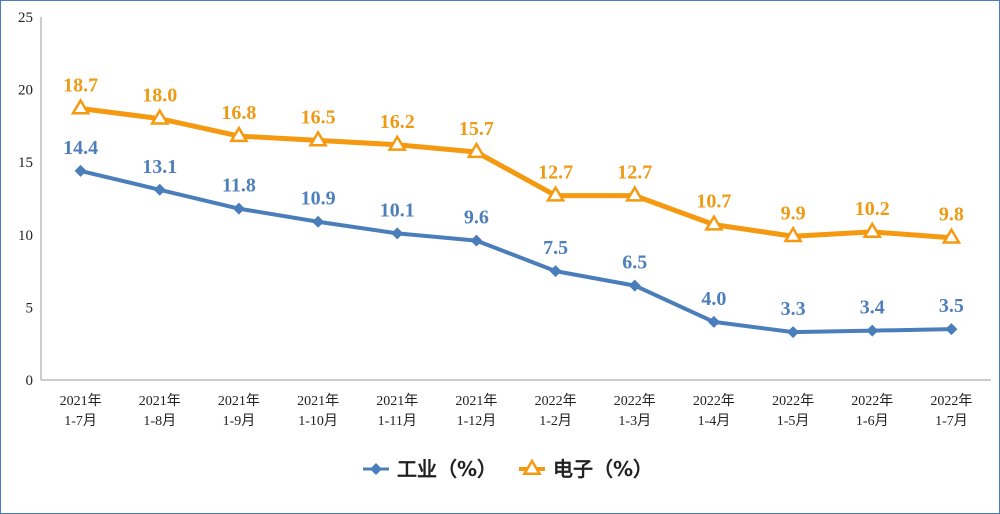 The image size is (1000, 514). Describe the element at coordinates (238, 113) in the screenshot. I see `data-label-series-2: 16.8` at that location.